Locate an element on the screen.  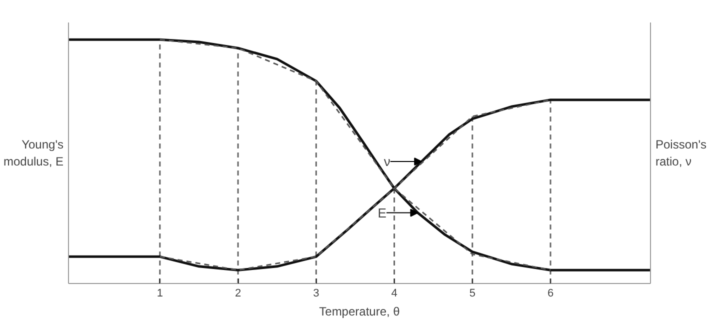
x-axis-title: Temperature, θ is located at coordinates (359, 311).